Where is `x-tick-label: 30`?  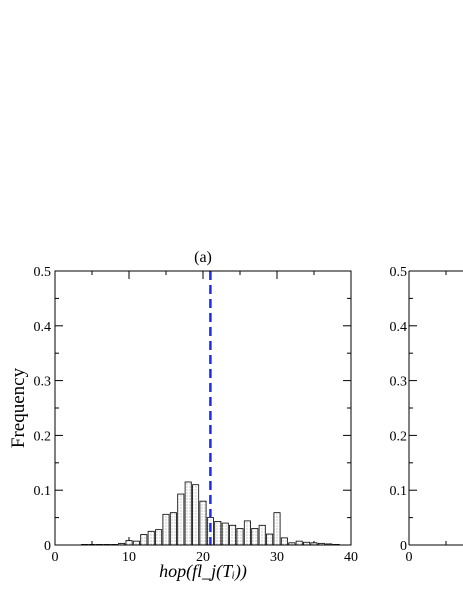
x-tick-label: 30 is located at coordinates (277, 557).